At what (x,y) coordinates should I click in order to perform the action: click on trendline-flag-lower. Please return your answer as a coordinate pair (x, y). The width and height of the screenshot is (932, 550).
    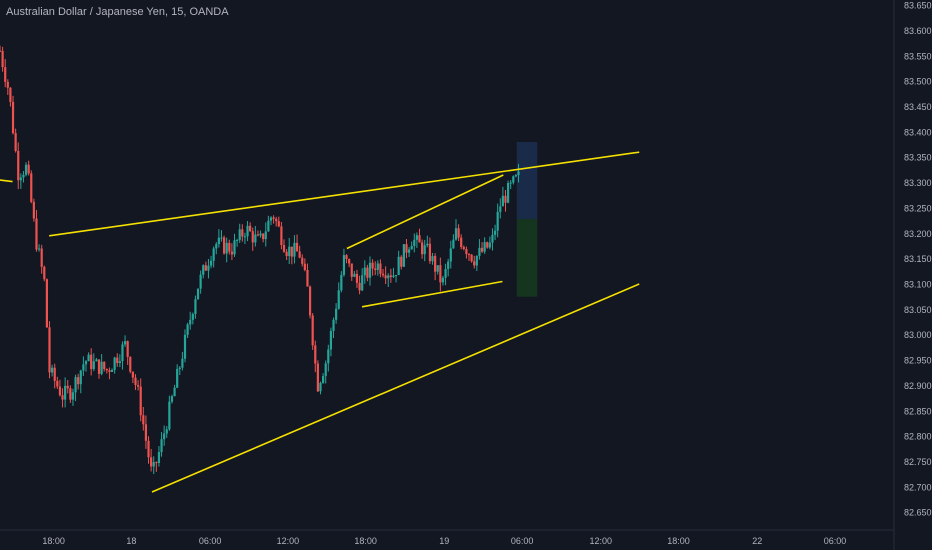
    Looking at the image, I should click on (432, 294).